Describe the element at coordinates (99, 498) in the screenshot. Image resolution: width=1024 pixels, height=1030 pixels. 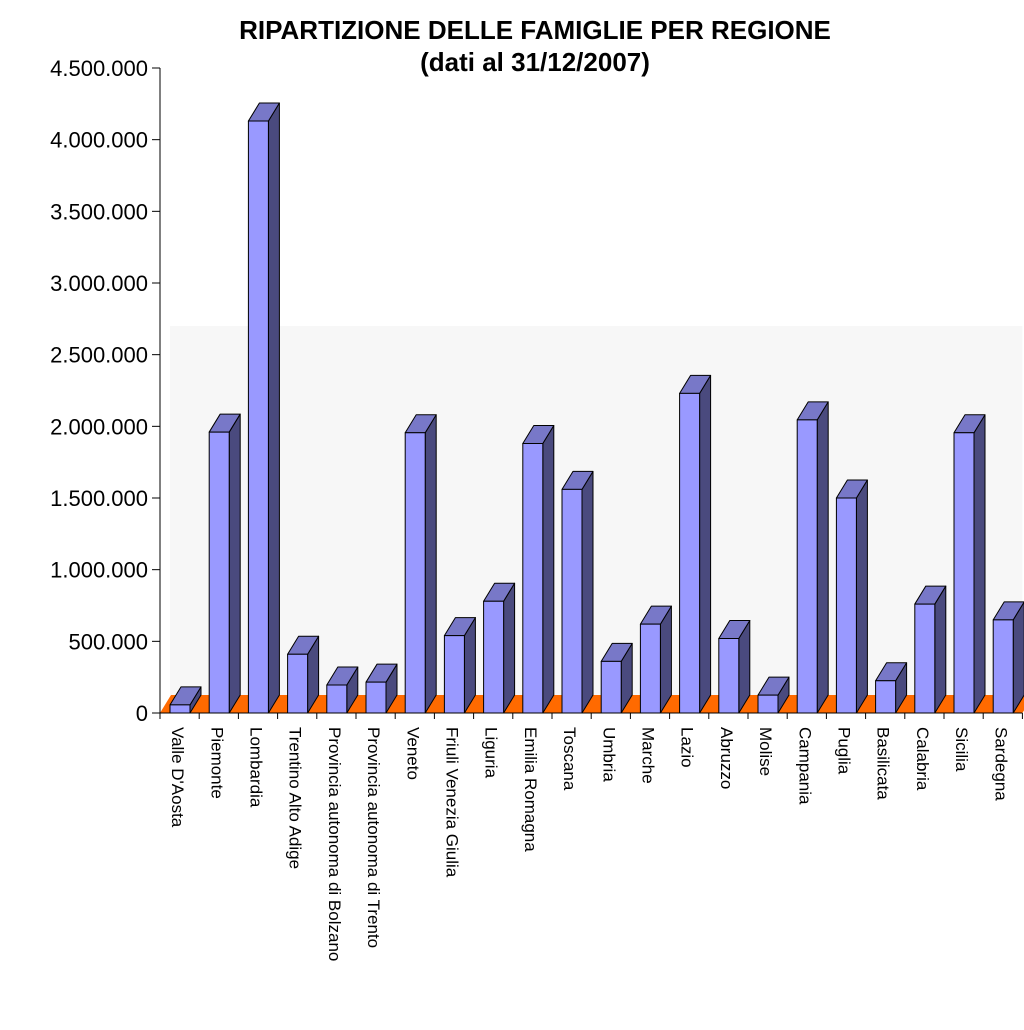
I see `y-tick-label: 1.500.000` at that location.